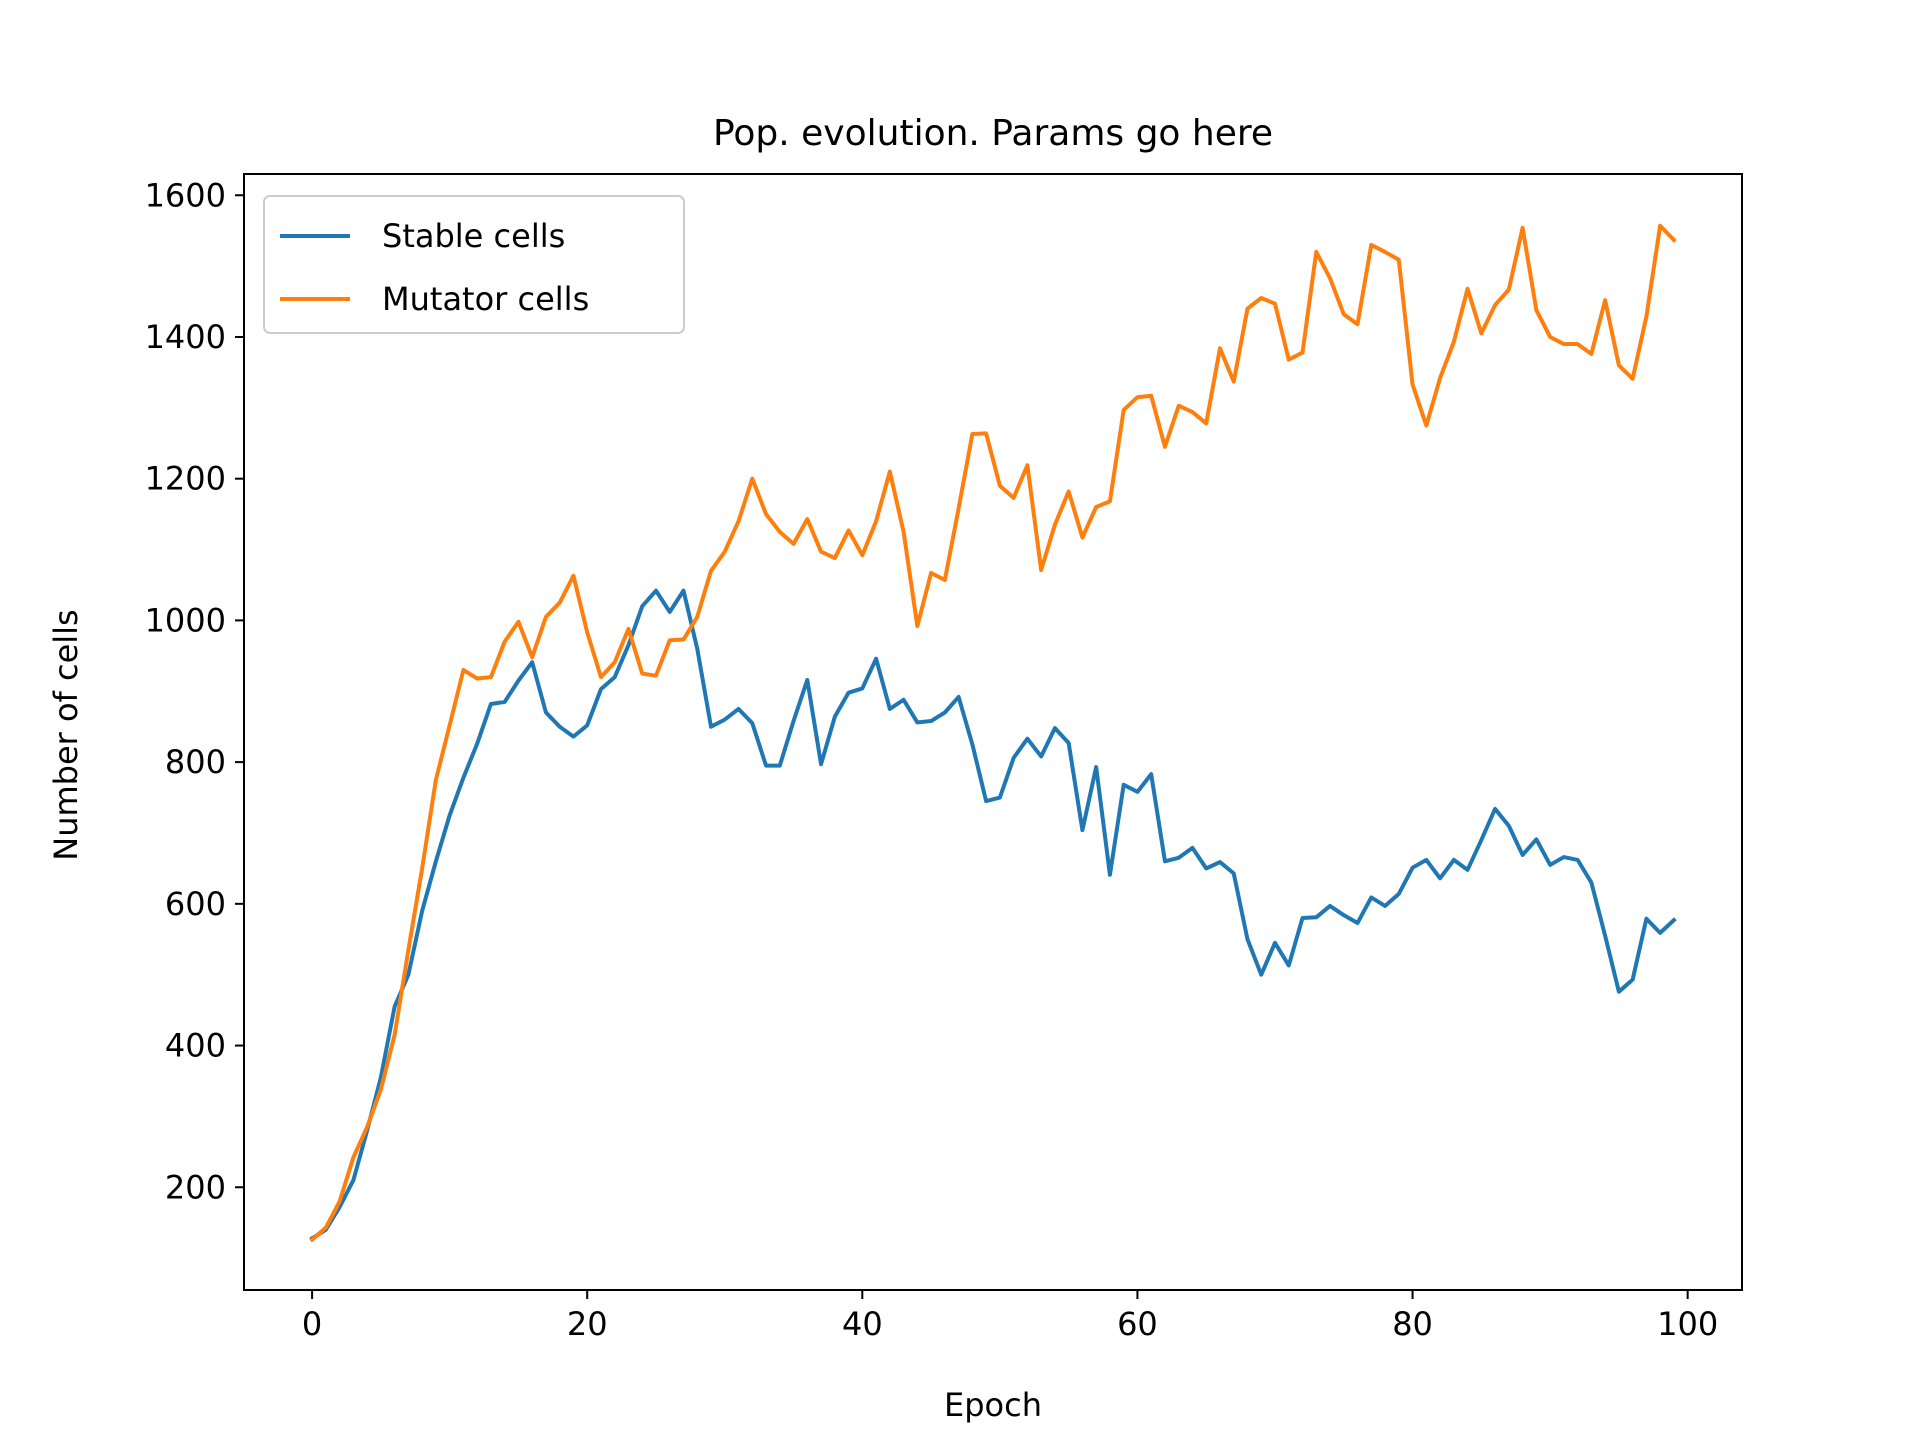 The image size is (1920, 1444). I want to click on x-axis-label: Epoch, so click(993, 1405).